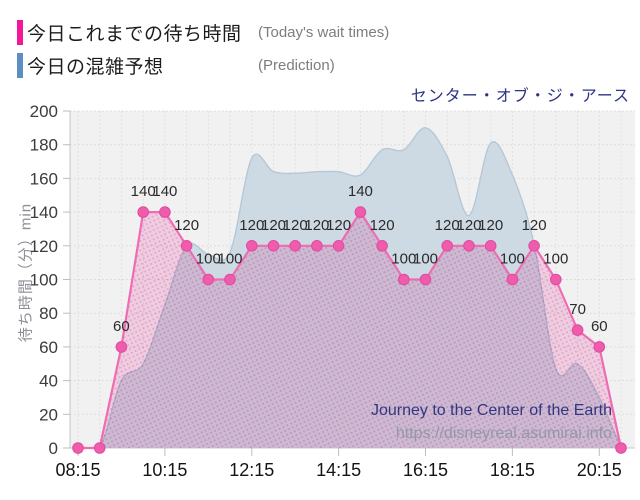 The image size is (640, 500). I want to click on y-tick-label: 200, so click(44, 111).